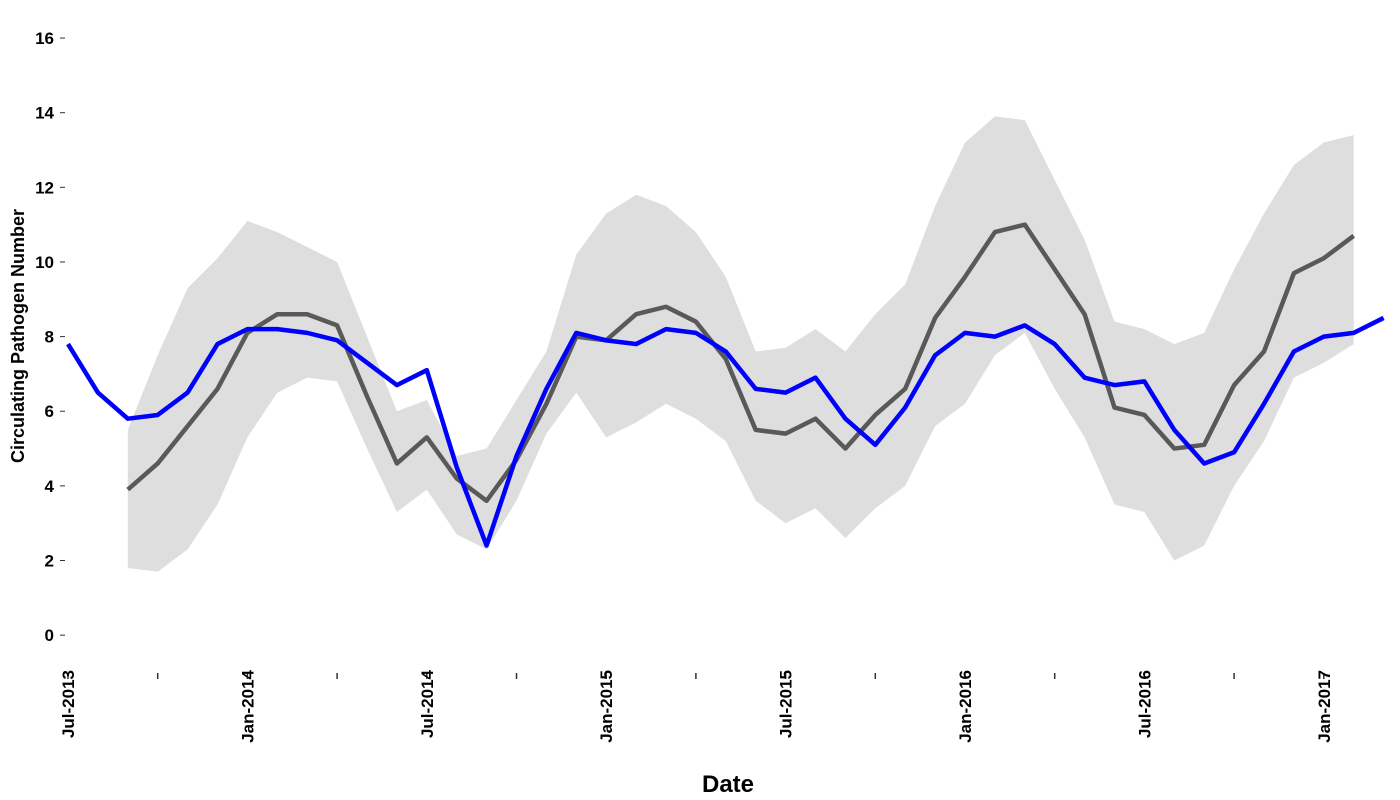 The width and height of the screenshot is (1400, 800). Describe the element at coordinates (44, 38) in the screenshot. I see `y-tick-label: 16` at that location.